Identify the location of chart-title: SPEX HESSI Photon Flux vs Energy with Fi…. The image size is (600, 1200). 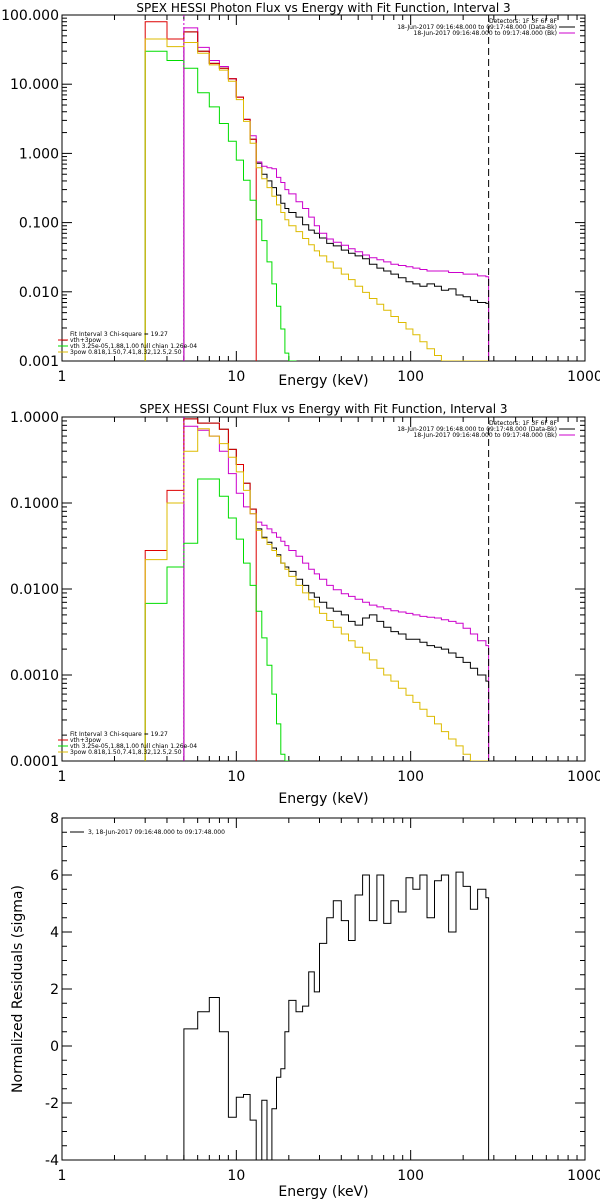
(323, 8).